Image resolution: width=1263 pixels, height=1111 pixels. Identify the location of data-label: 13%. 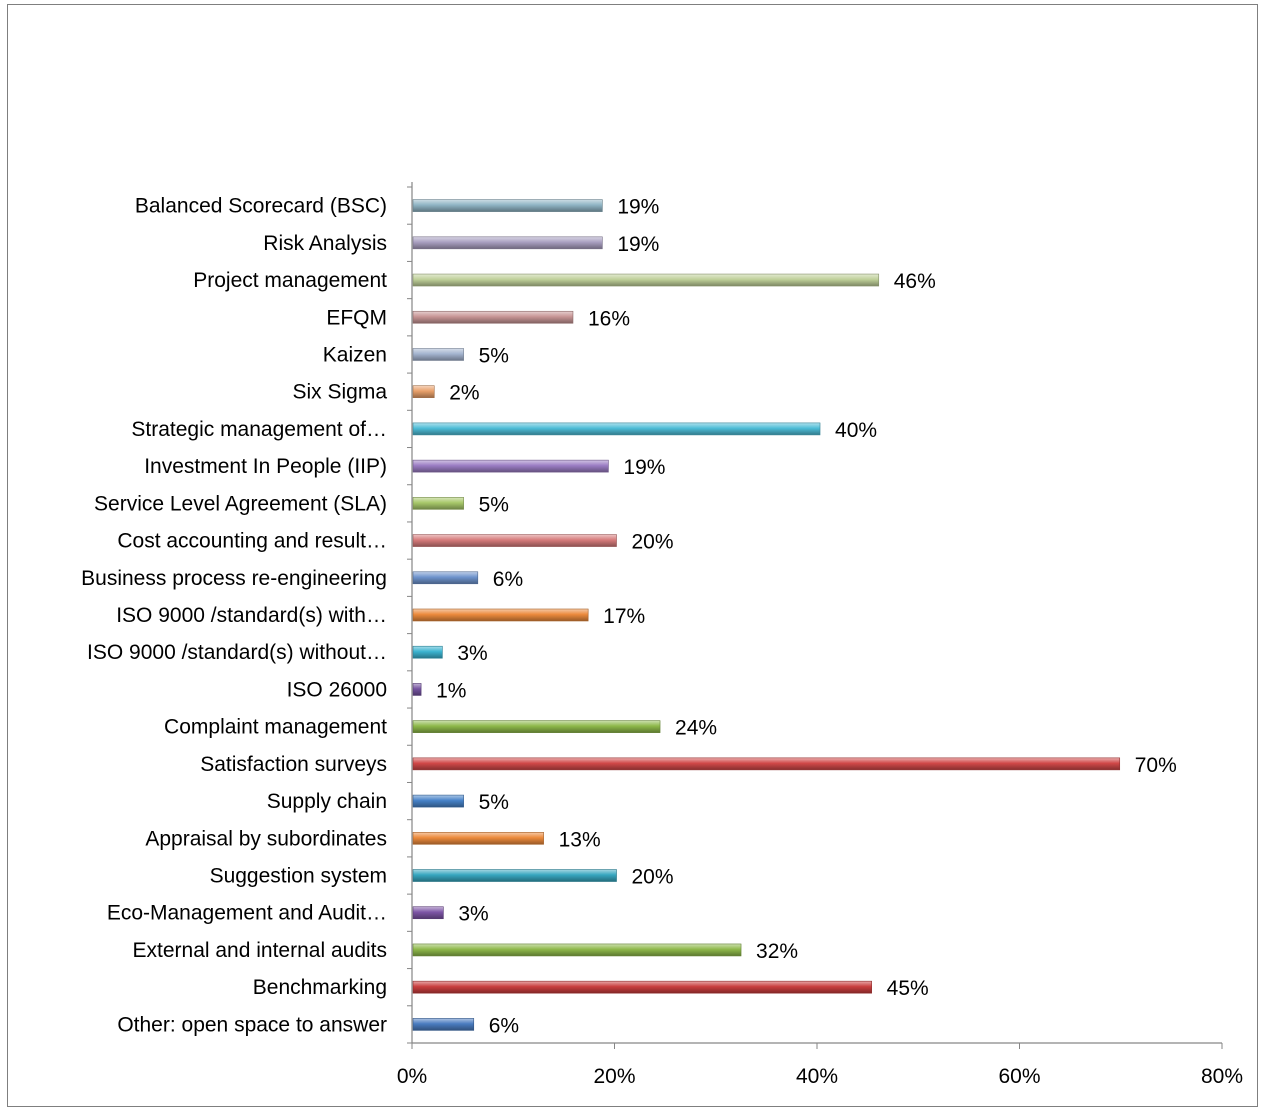
(580, 839).